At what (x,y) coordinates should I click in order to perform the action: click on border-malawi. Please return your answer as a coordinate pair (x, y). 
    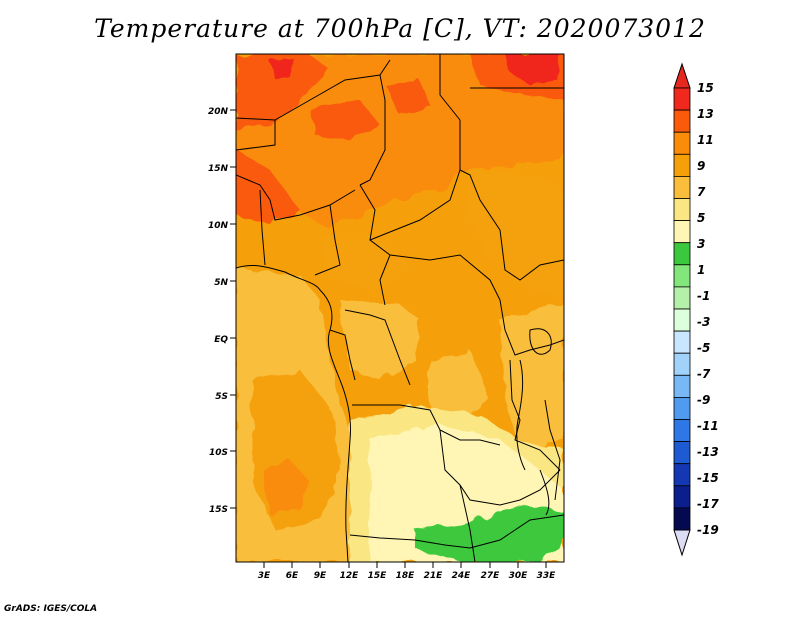
    Looking at the image, I should click on (552, 450).